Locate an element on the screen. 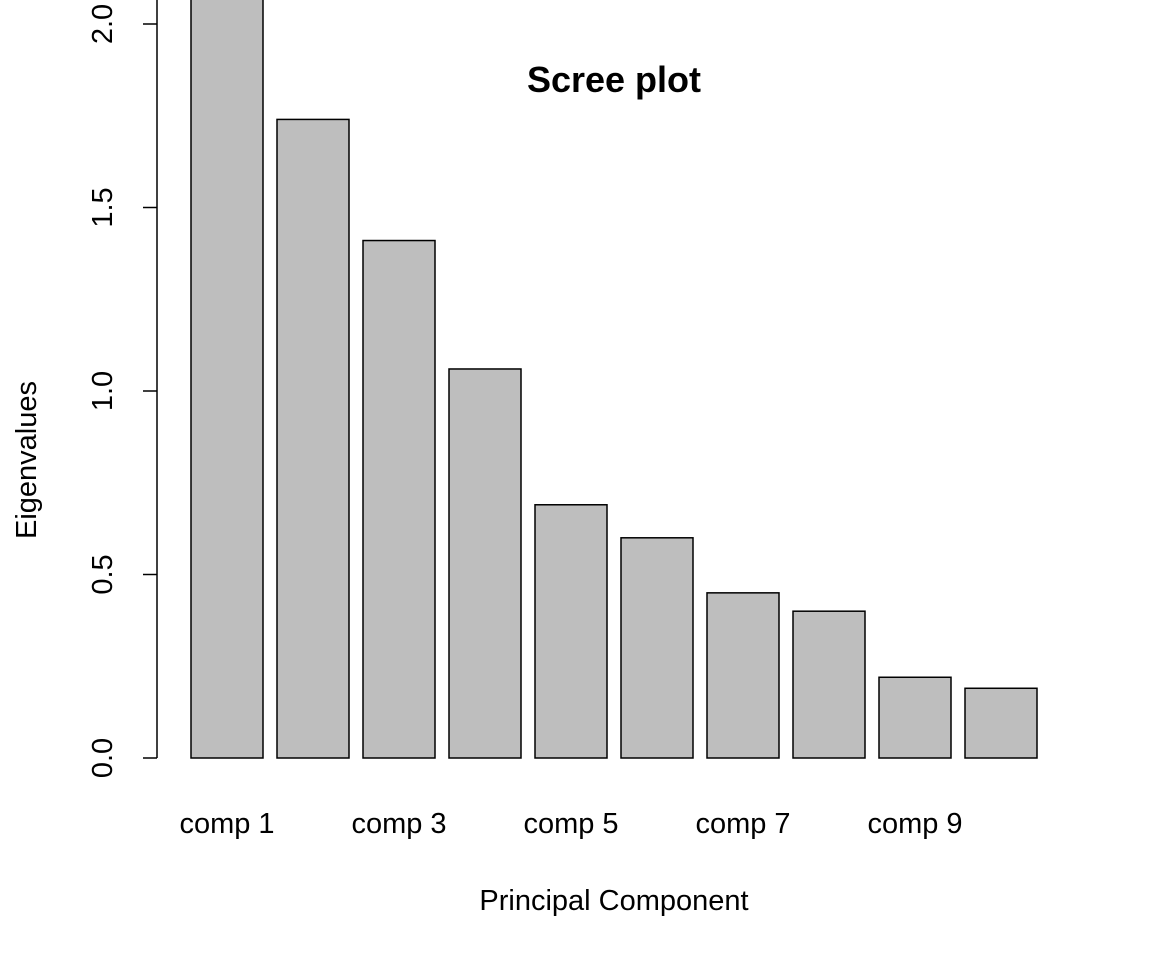  y-tick-label: 2.0 is located at coordinates (103, 24).